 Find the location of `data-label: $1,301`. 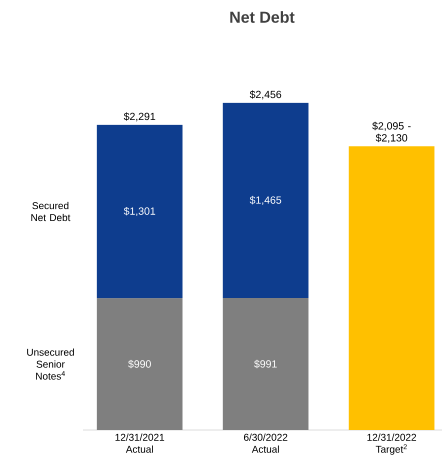

data-label: $1,301 is located at coordinates (140, 211).